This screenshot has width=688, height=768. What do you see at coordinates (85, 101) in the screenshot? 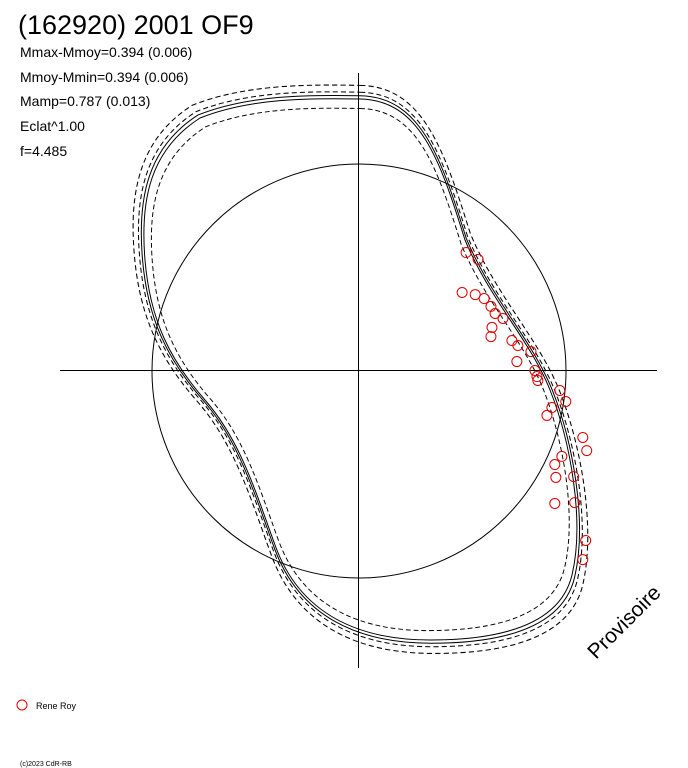
I see `annotation: Mamp=0.787 (0.013)` at bounding box center [85, 101].